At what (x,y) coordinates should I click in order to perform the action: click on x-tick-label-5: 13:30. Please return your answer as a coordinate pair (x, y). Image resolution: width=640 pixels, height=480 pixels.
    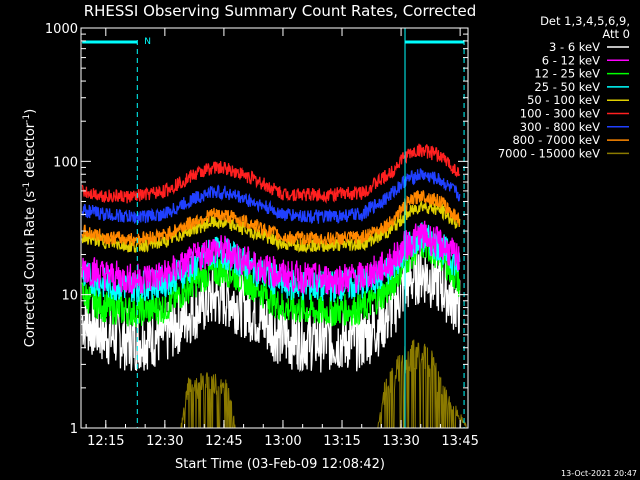
    Looking at the image, I should click on (400, 441).